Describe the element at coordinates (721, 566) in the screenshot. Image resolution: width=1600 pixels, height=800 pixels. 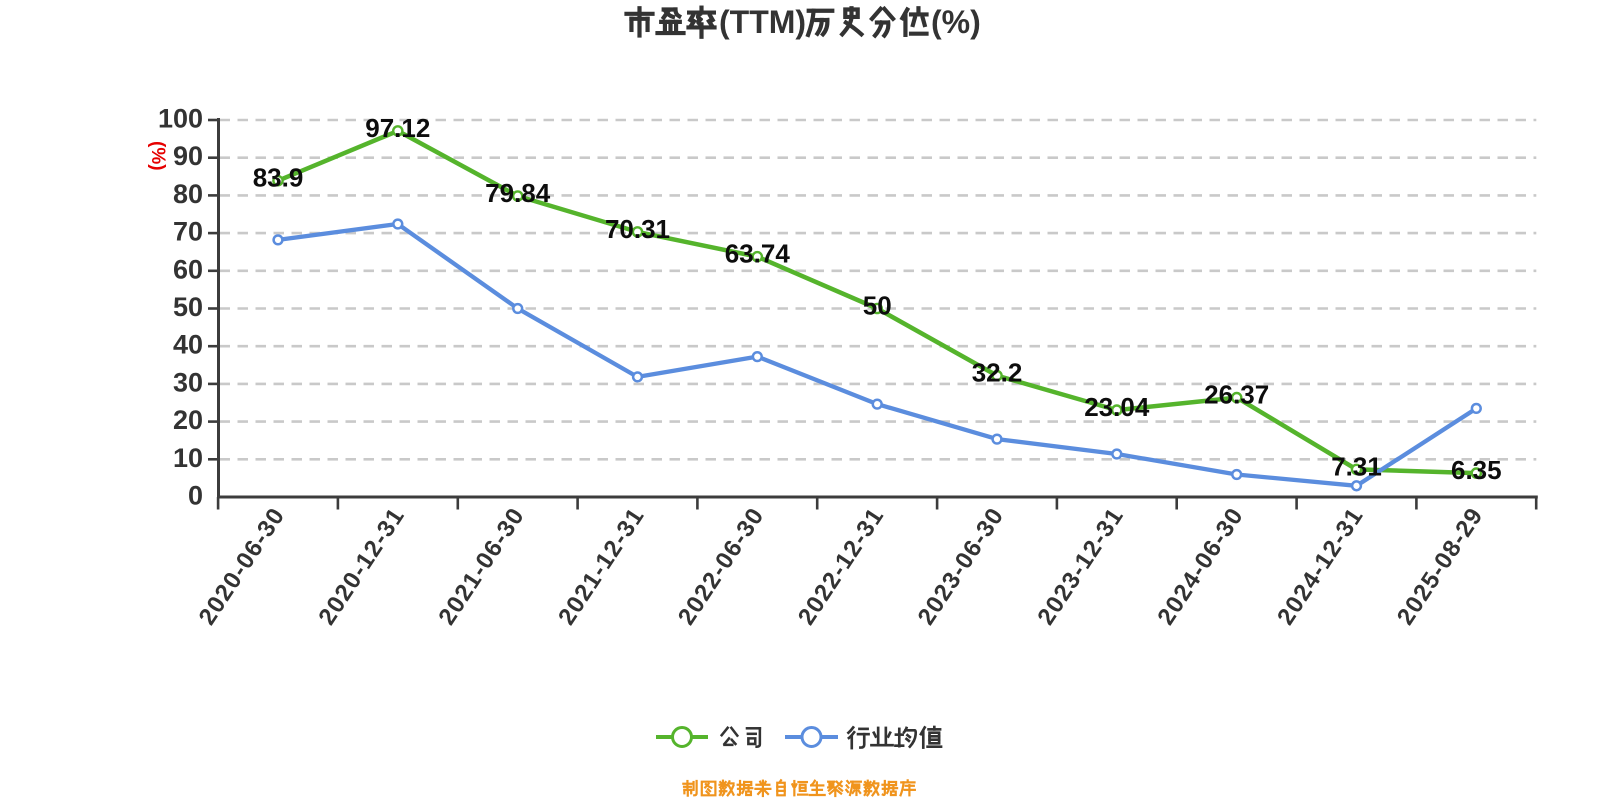
I see `svg-text: 2022-06-30` at that location.